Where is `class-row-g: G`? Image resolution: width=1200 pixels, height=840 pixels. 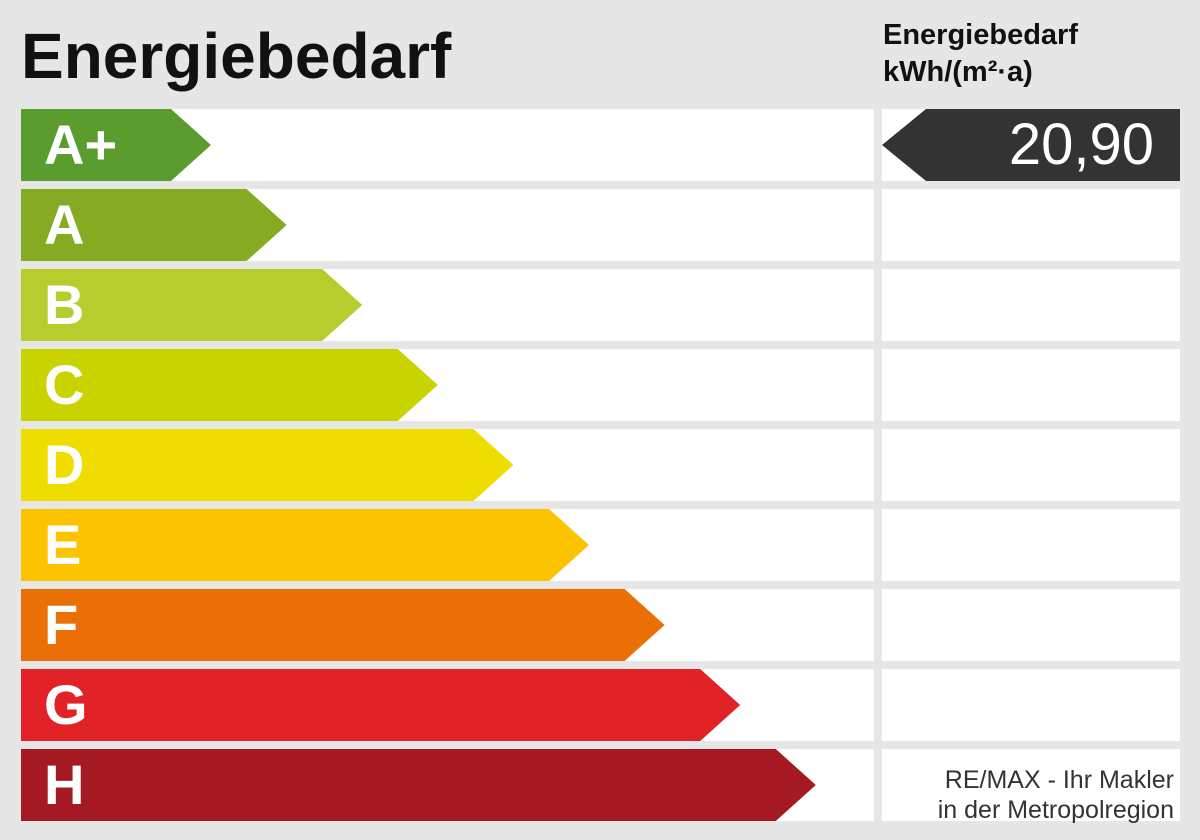
class-row-g: G is located at coordinates (447, 705).